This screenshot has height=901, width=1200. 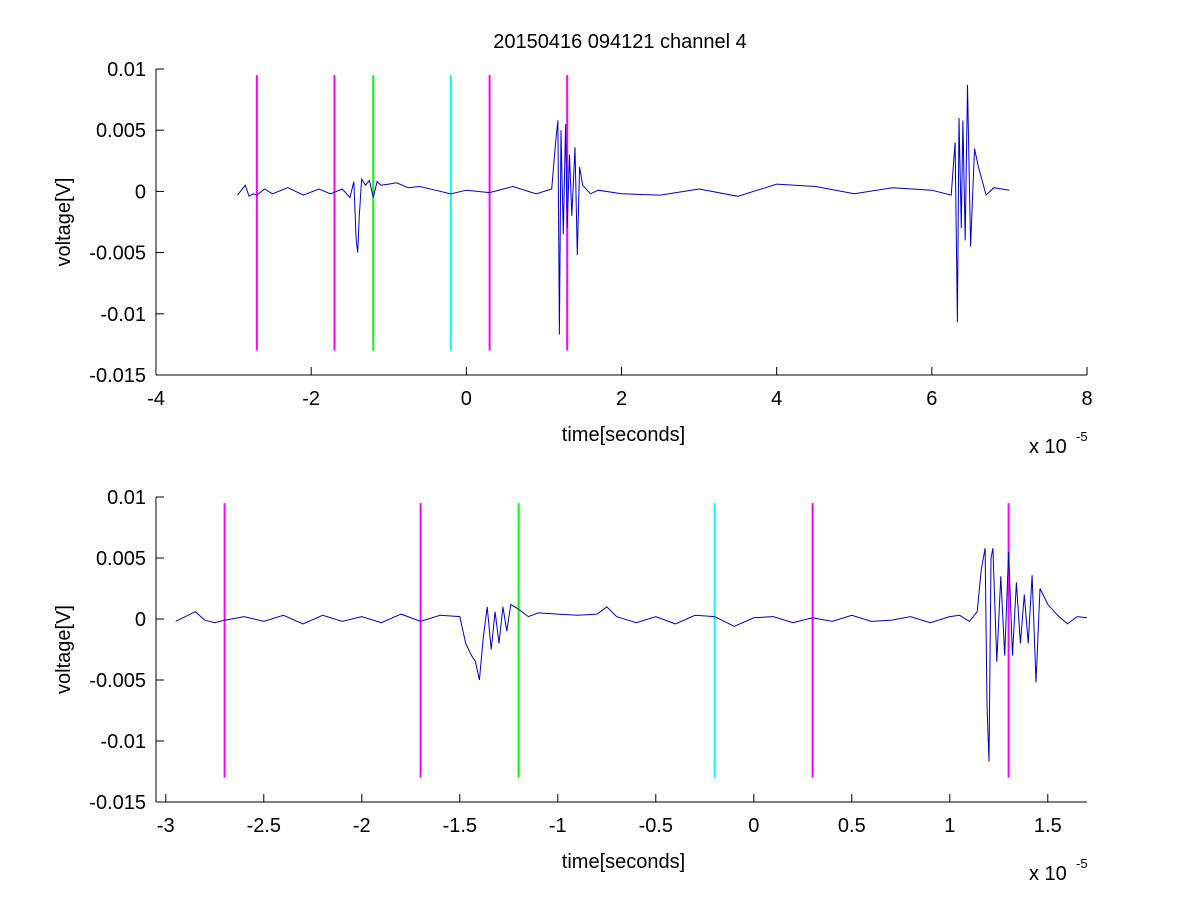 What do you see at coordinates (166, 826) in the screenshot?
I see `x-tick-label: -3` at bounding box center [166, 826].